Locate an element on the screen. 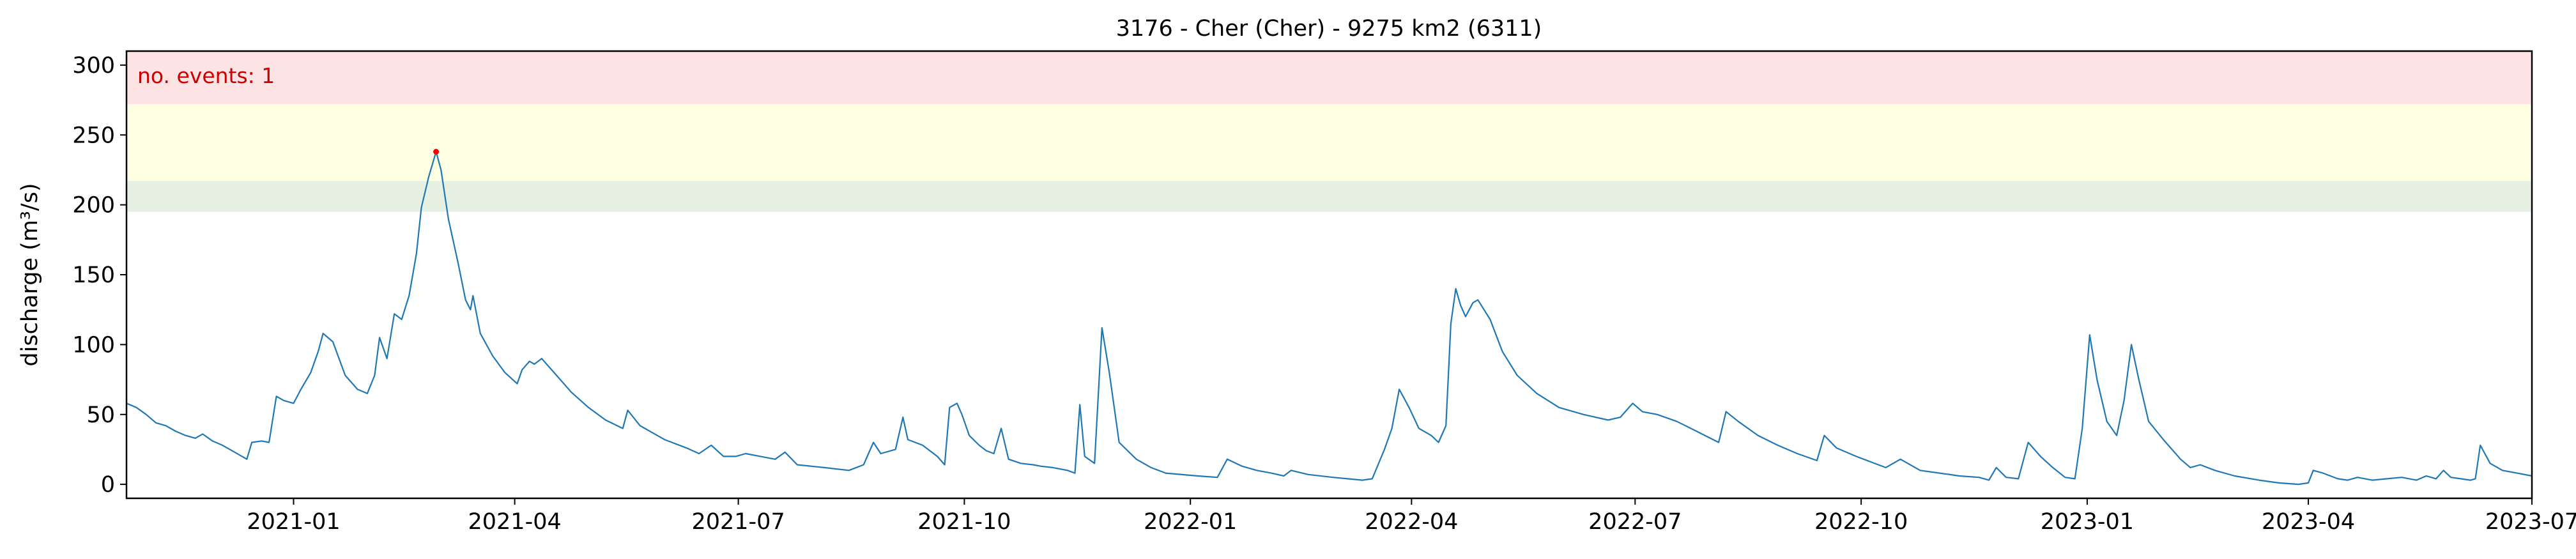 This screenshot has width=2576, height=559. x-tick-label: 2021-01 is located at coordinates (293, 522).